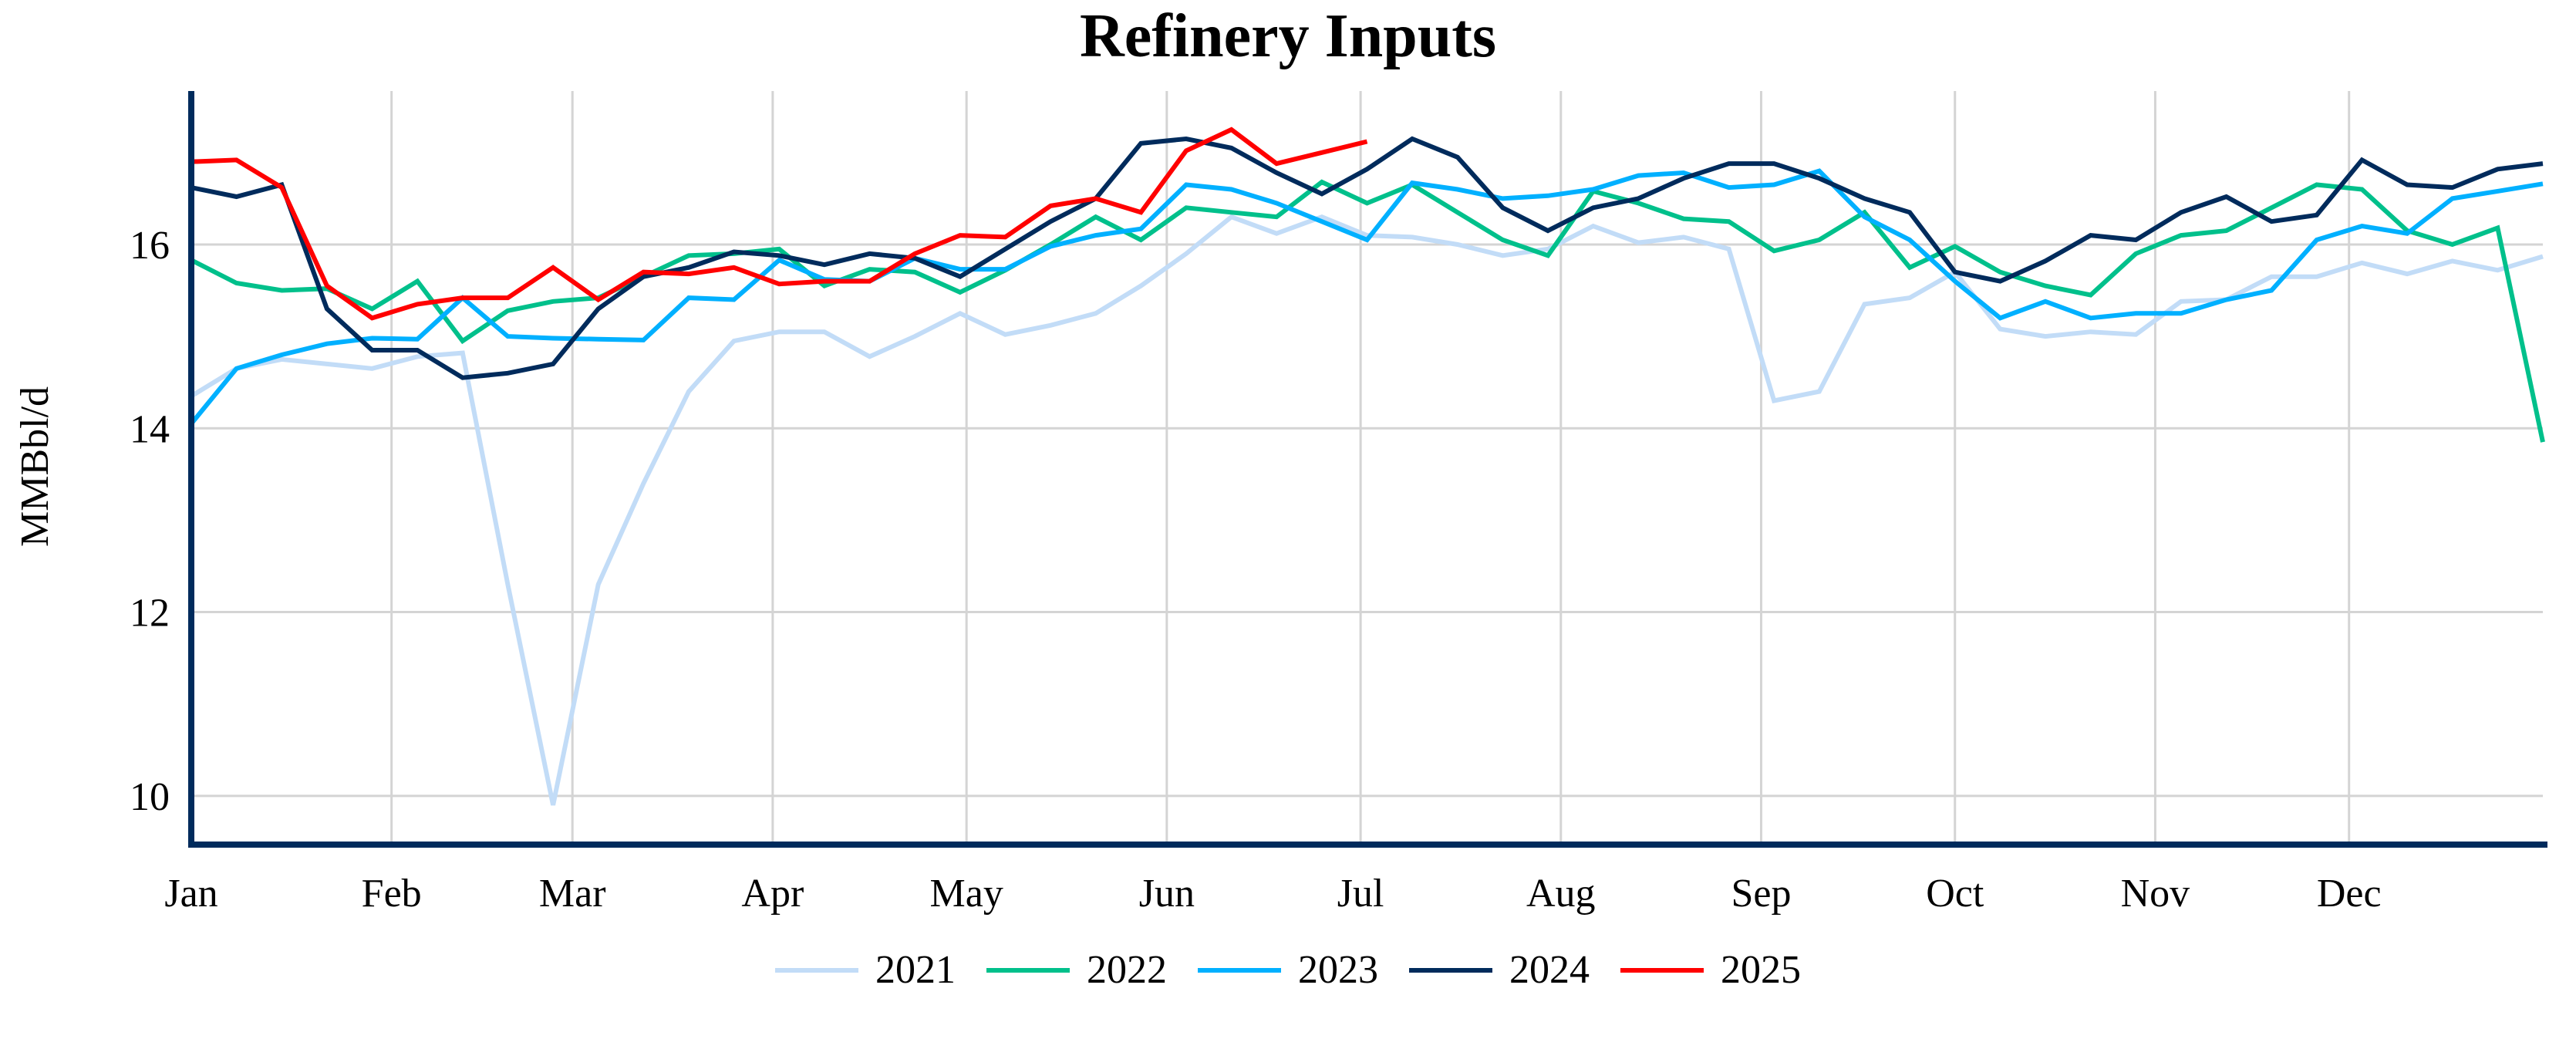 The width and height of the screenshot is (2576, 1049). Describe the element at coordinates (572, 894) in the screenshot. I see `x-tick-label: Mar` at that location.